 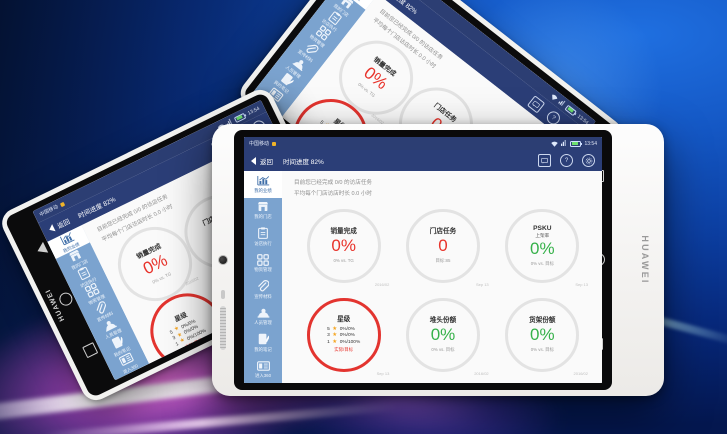 I want to click on grid-icon, so click(x=263, y=259).